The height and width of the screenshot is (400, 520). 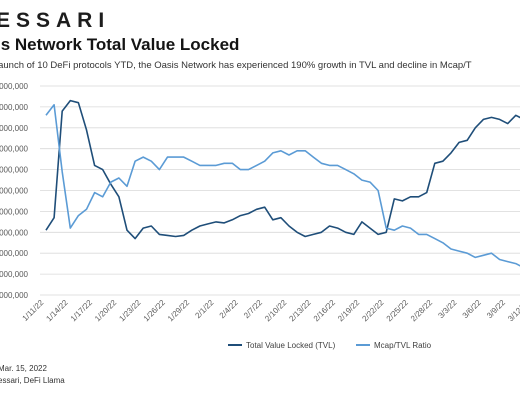 What do you see at coordinates (422, 311) in the screenshot?
I see `x-tick-label: 2/28/22` at bounding box center [422, 311].